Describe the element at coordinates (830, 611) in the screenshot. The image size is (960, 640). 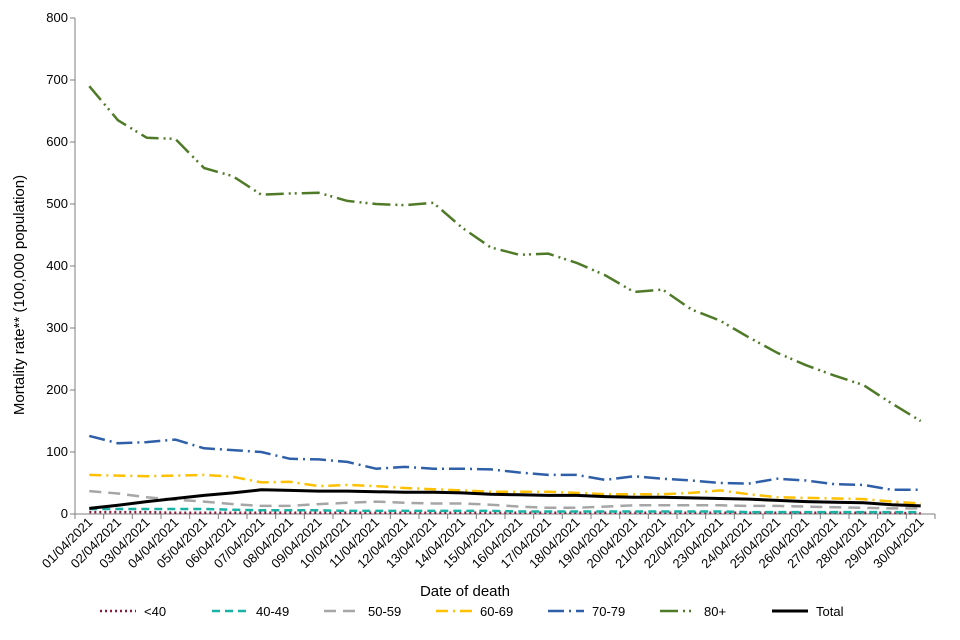
I see `legend-label: Total` at that location.